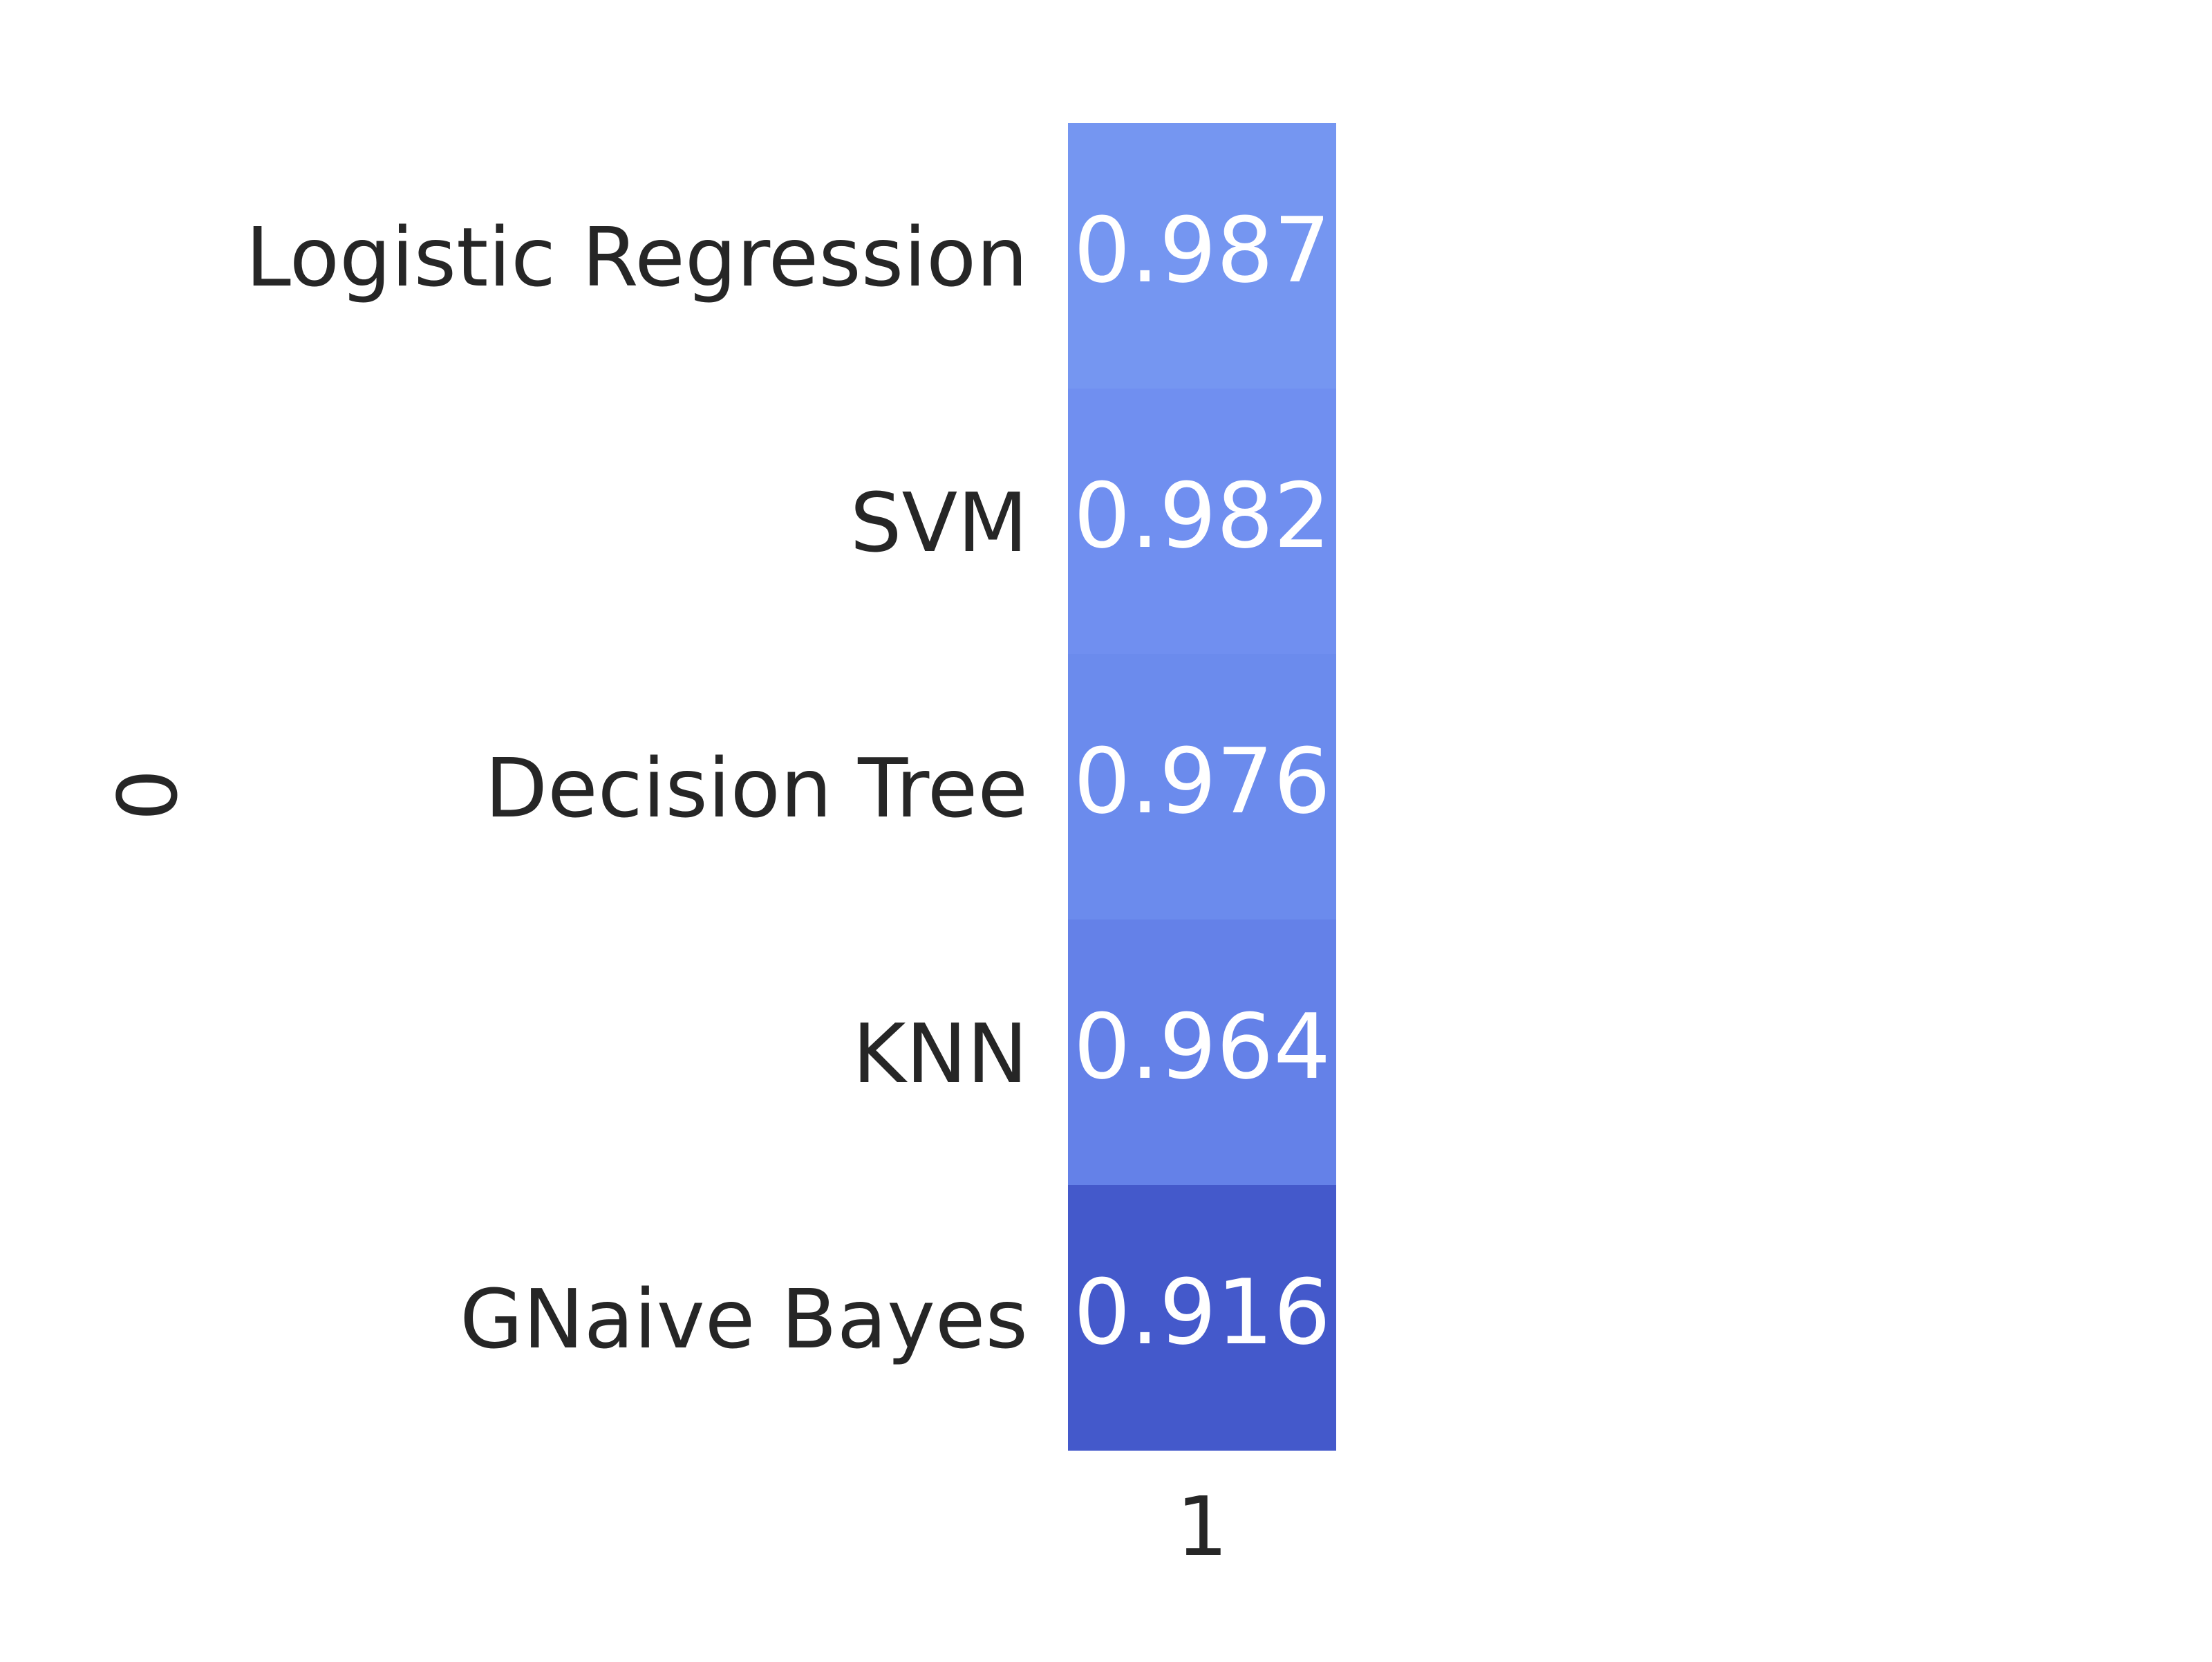 Image resolution: width=2212 pixels, height=1662 pixels. Describe the element at coordinates (1202, 1047) in the screenshot. I see `cell-value-label: 0.964` at that location.